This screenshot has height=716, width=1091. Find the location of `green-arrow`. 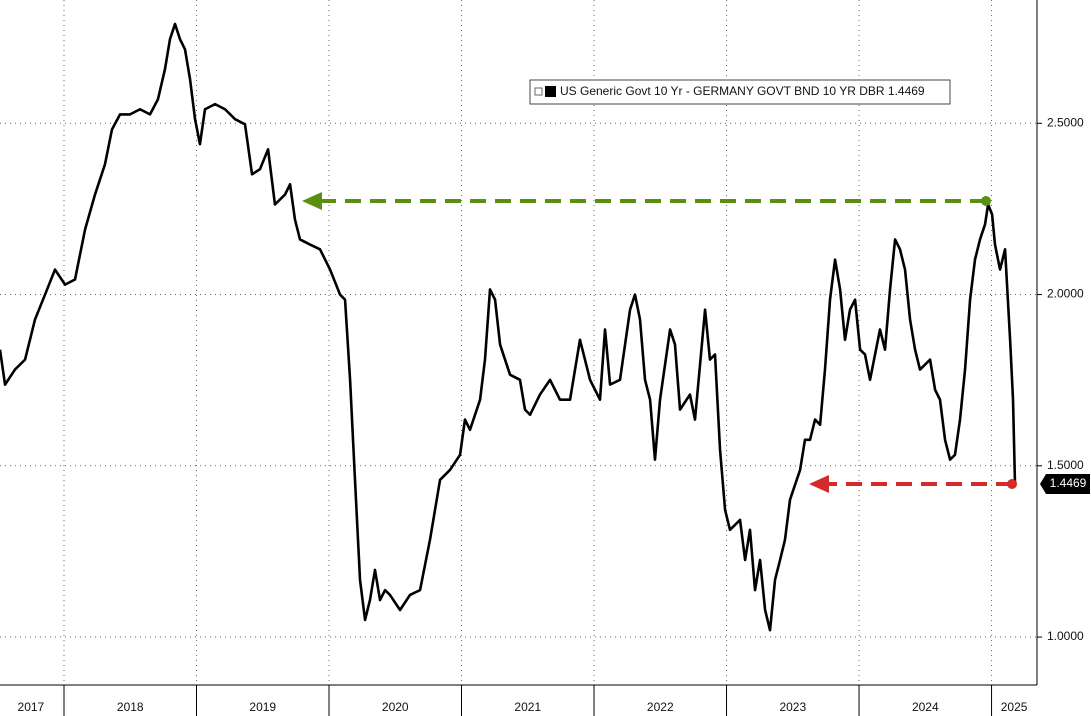

green-arrow is located at coordinates (646, 201).